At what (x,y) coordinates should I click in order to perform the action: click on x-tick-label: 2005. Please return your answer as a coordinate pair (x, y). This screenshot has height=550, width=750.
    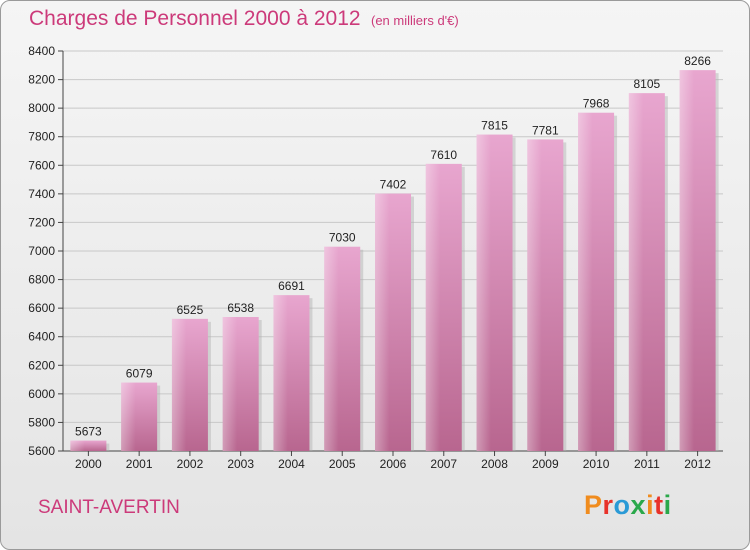
    Looking at the image, I should click on (342, 464).